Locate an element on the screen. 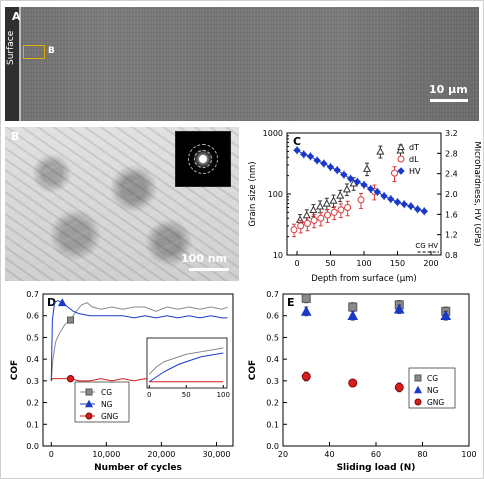 This screenshot has height=479, width=484. point-CG is located at coordinates (353, 307).